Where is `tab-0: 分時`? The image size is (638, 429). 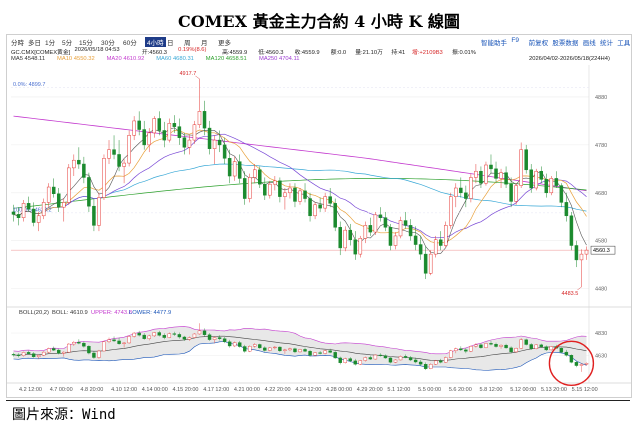 tab-0: 分時 is located at coordinates (17, 43).